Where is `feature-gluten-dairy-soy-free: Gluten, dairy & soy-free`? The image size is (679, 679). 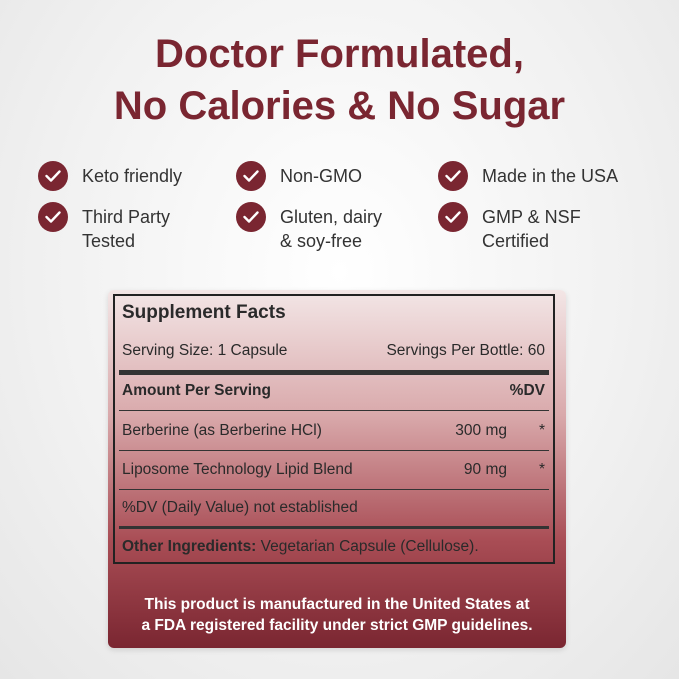
feature-gluten-dairy-soy-free: Gluten, dairy & soy-free is located at coordinates (309, 227).